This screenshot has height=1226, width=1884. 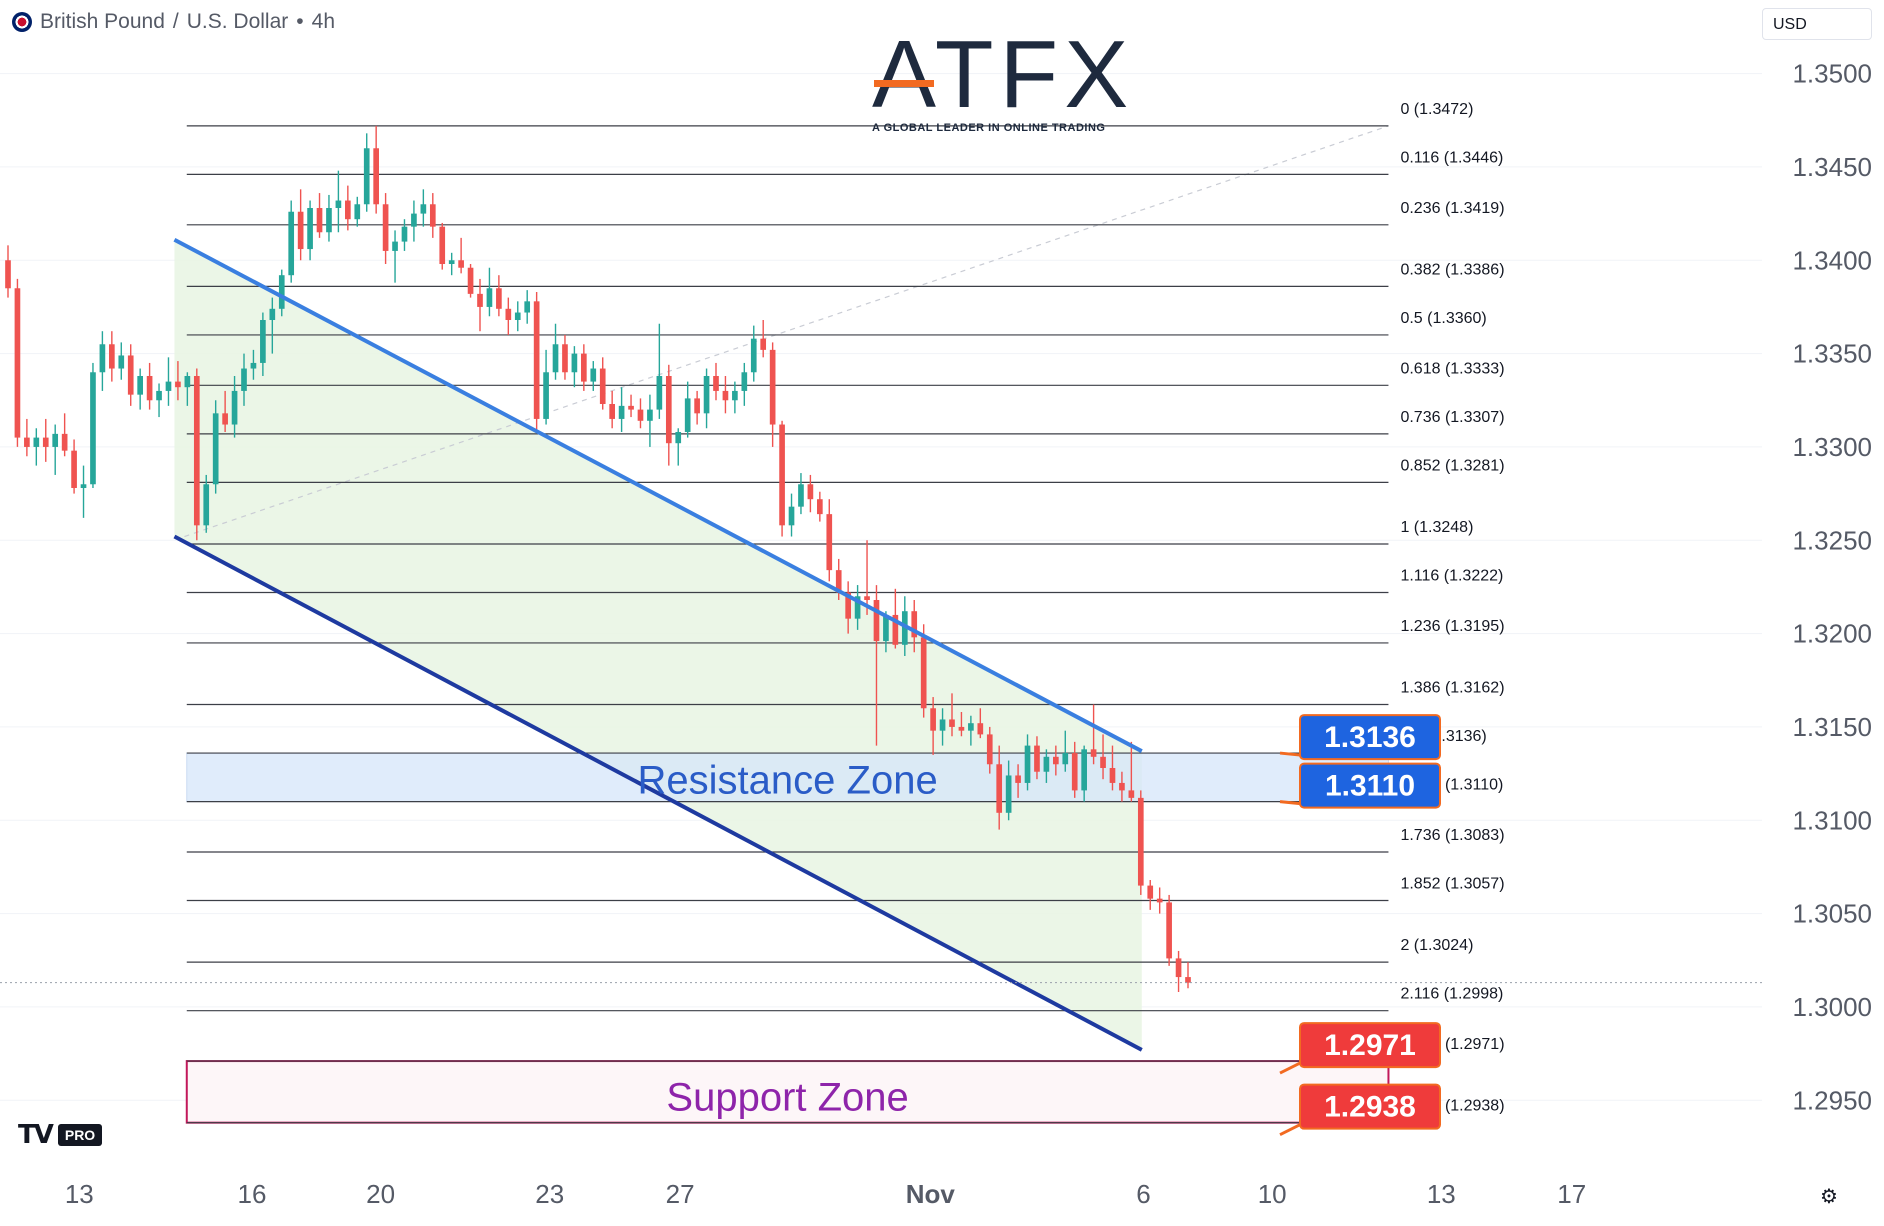 I want to click on fib-level-label: 0.736 (1.3307), so click(x=1452, y=417).